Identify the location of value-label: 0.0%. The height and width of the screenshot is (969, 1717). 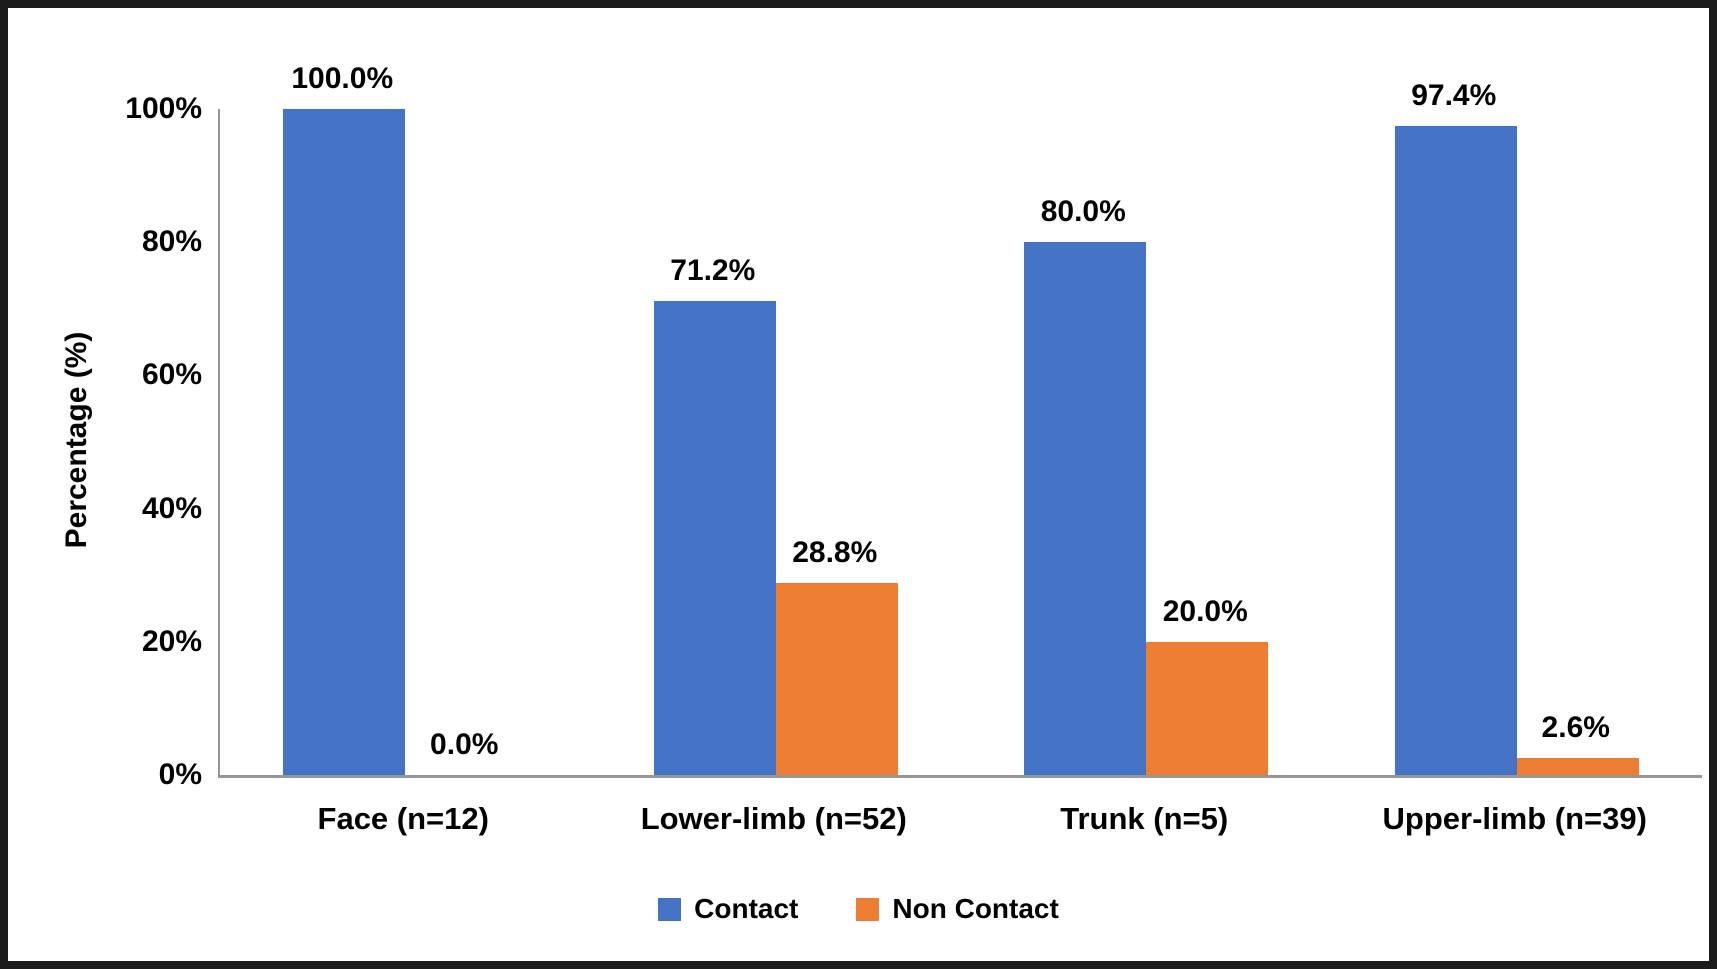
(464, 744).